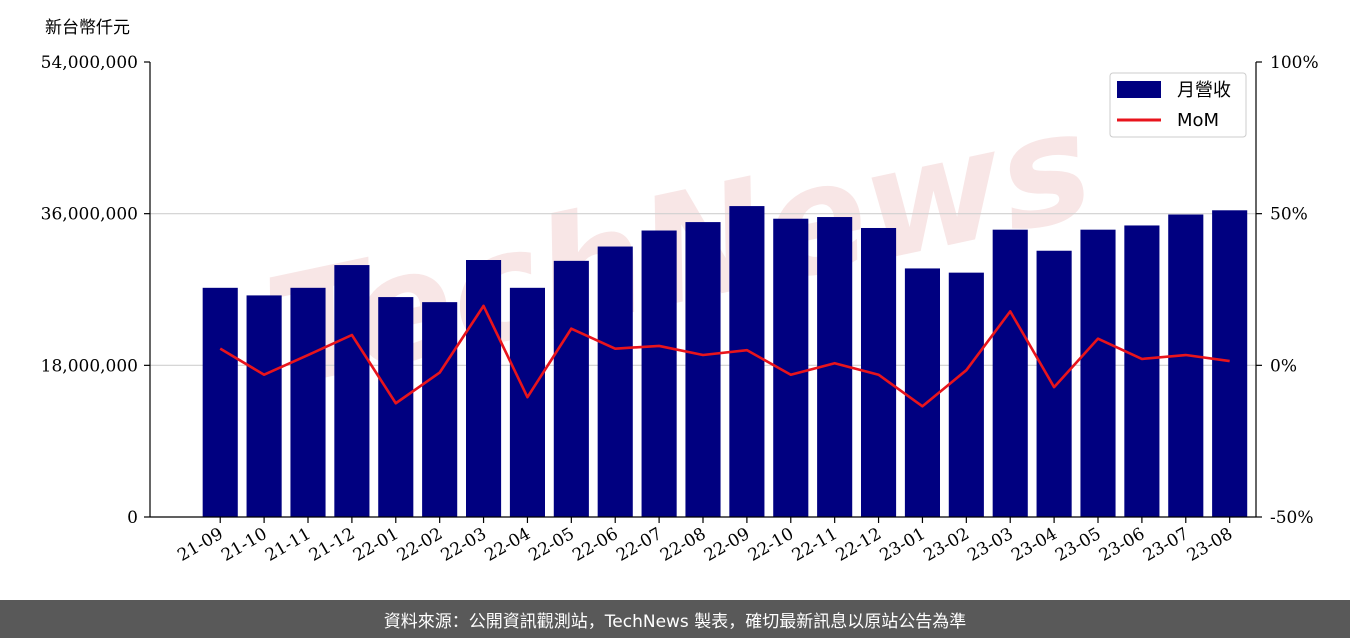 The width and height of the screenshot is (1350, 638). Describe the element at coordinates (1178, 105) in the screenshot. I see `legend: 月營收 MoM` at that location.